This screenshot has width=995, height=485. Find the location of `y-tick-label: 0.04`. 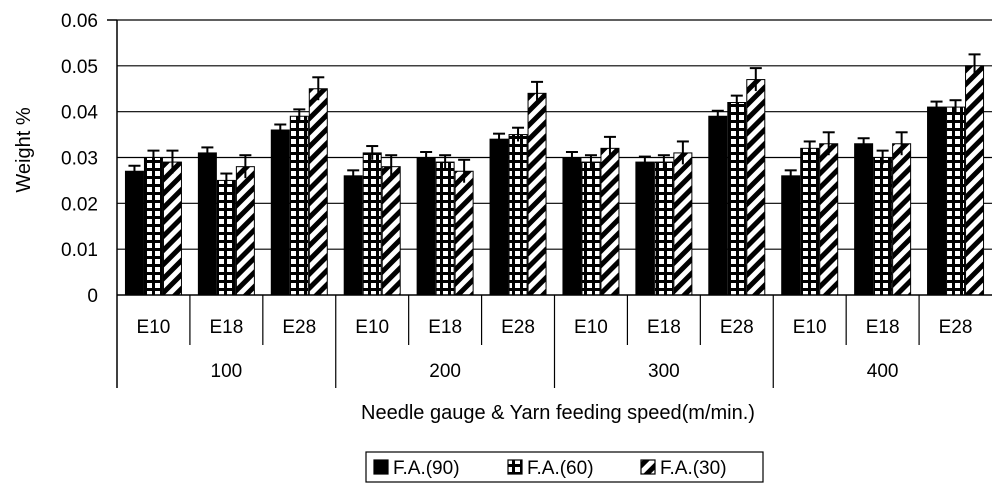

y-tick-label: 0.04 is located at coordinates (79, 113).